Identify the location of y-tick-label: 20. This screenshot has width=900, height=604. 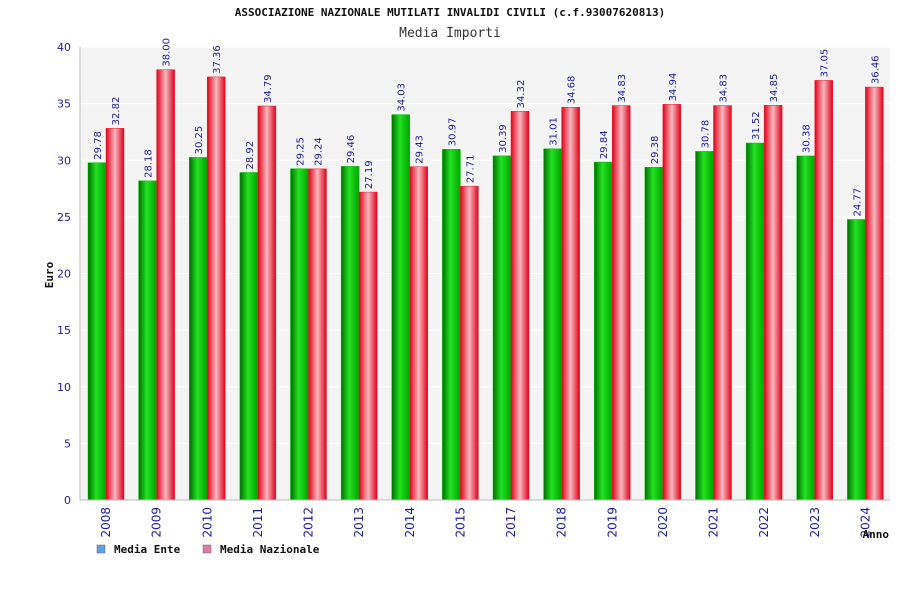
(64, 274).